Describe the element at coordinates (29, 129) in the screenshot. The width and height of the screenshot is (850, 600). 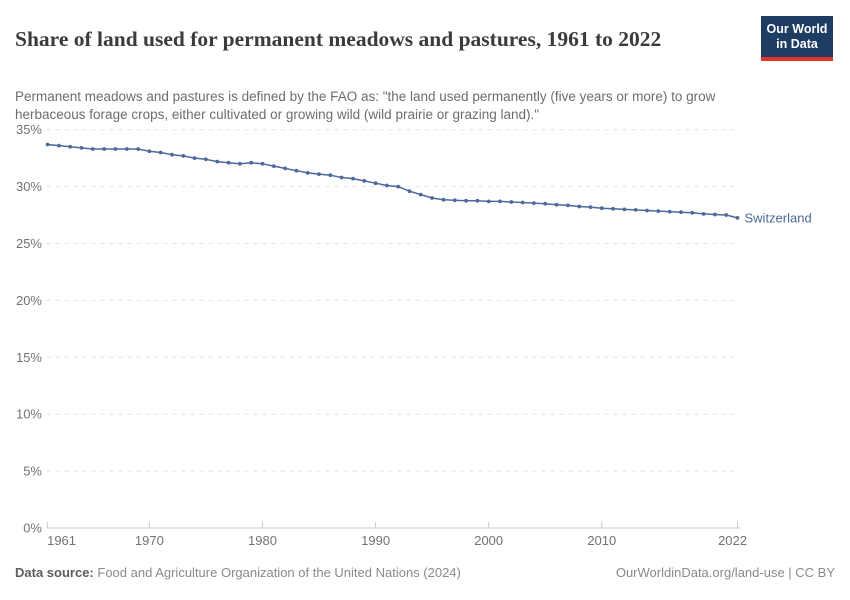
I see `y-axis-label: 35%` at that location.